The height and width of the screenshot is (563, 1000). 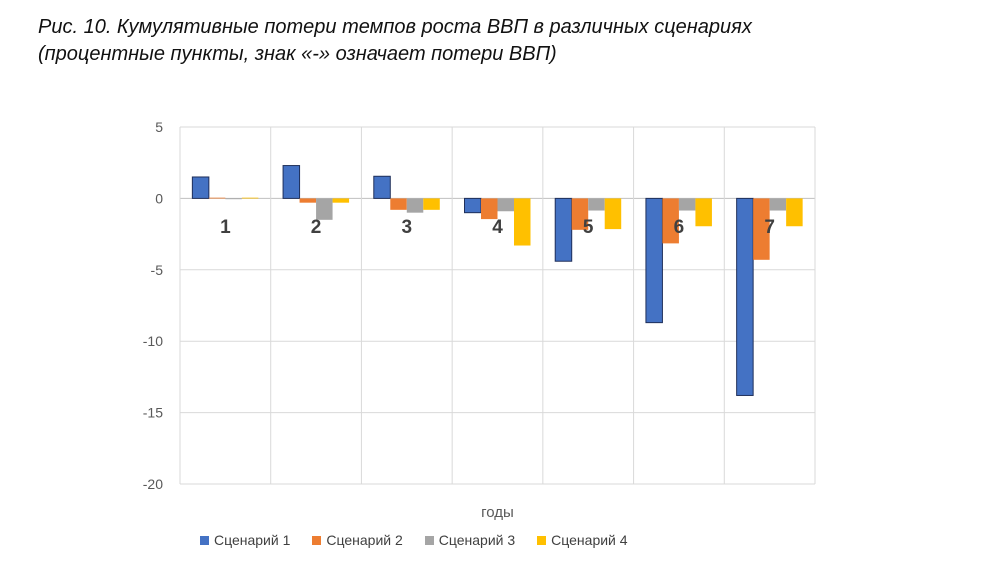 I want to click on legend-label: Сценарий 2, so click(x=364, y=540).